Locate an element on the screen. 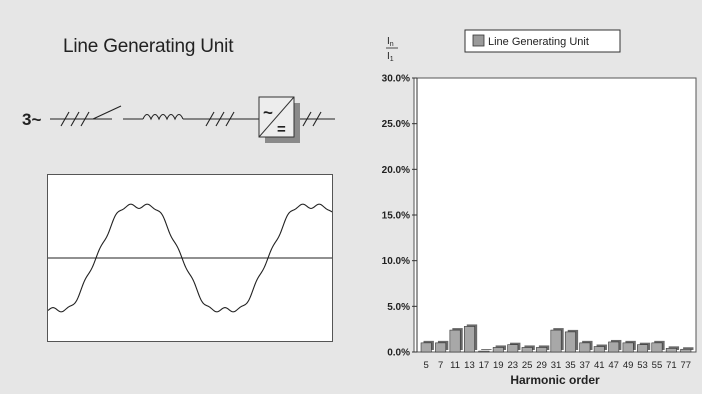 This screenshot has height=394, width=702. switch-icon is located at coordinates (107, 112).